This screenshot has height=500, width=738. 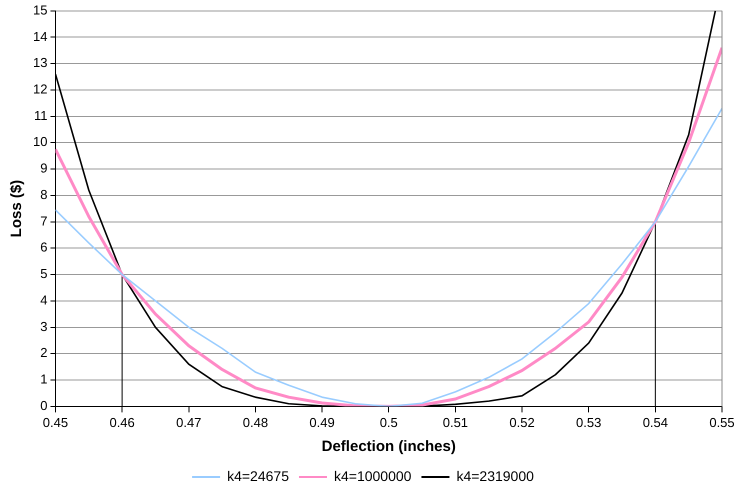 What do you see at coordinates (55, 422) in the screenshot?
I see `x-tick-label: 0.45` at bounding box center [55, 422].